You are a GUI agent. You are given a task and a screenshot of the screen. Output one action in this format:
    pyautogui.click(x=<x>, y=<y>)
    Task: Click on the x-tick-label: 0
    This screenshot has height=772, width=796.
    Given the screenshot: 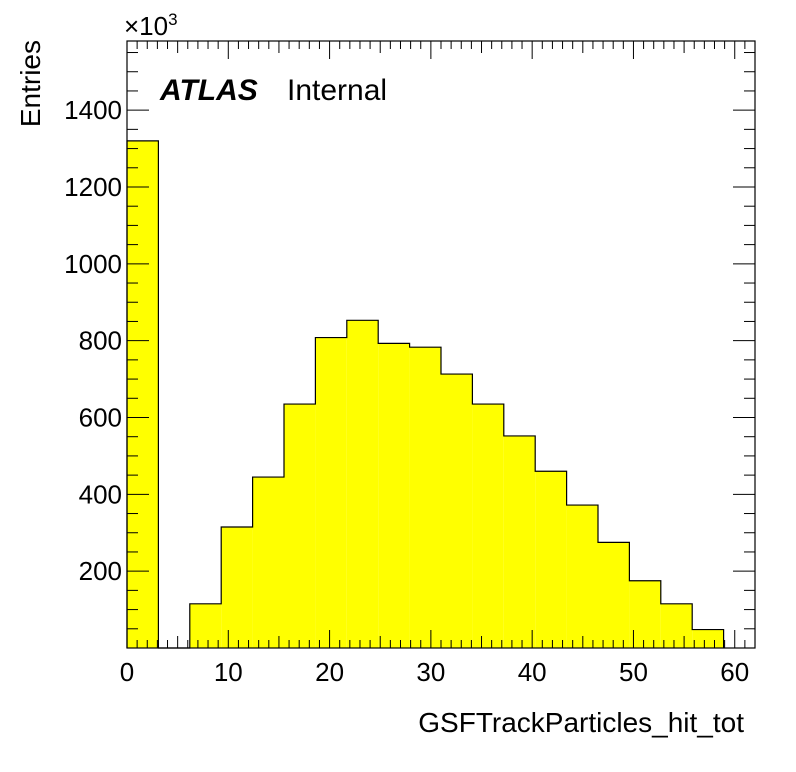 What is the action you would take?
    pyautogui.click(x=127, y=672)
    